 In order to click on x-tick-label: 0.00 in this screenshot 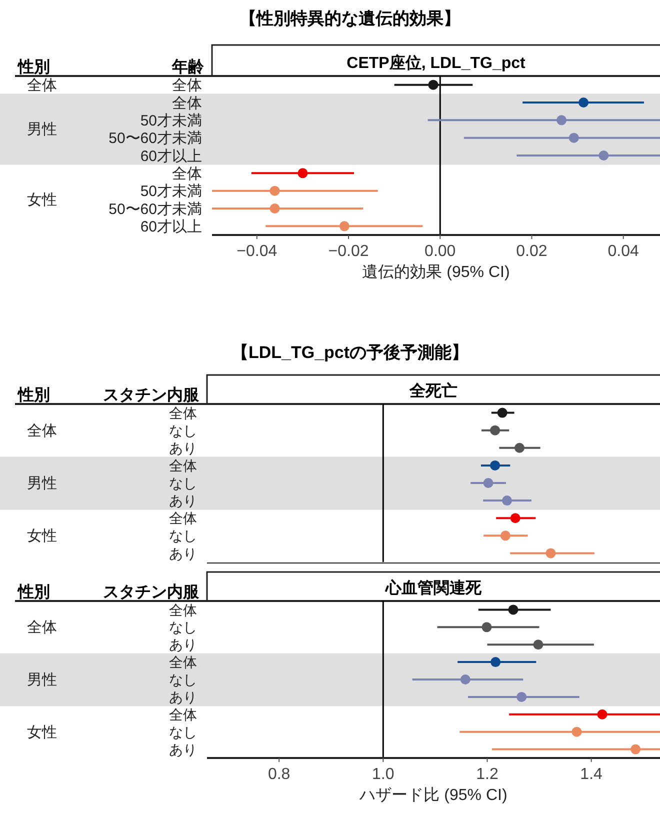, I will do `click(440, 251)`.